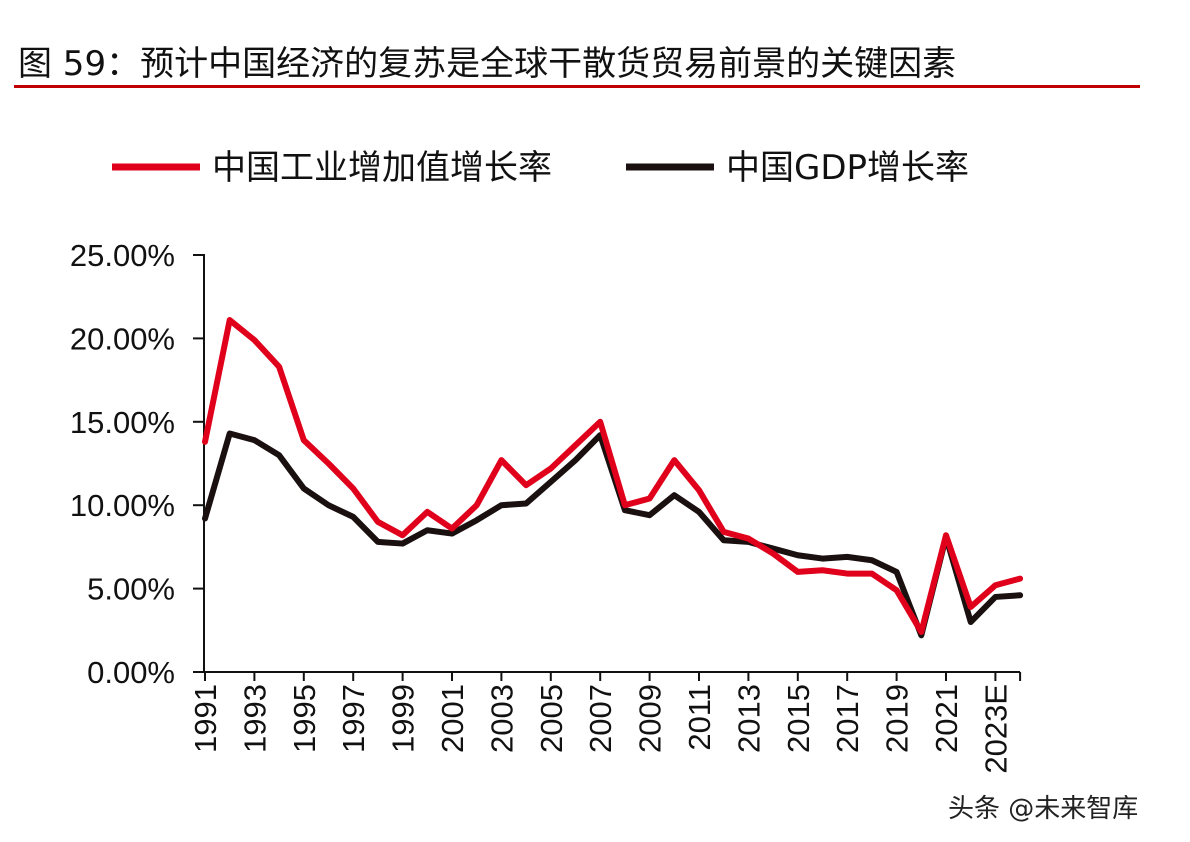 Image resolution: width=1190 pixels, height=842 pixels. Describe the element at coordinates (946, 718) in the screenshot. I see `x-tick-label: 2021` at that location.